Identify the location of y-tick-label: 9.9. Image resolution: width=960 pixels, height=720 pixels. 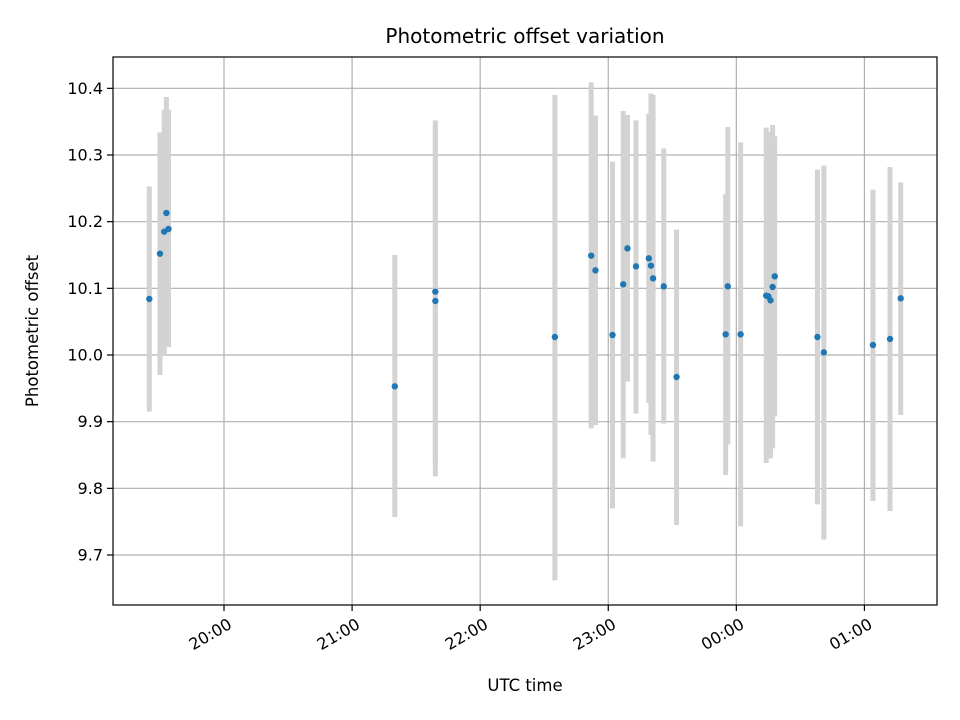
(90, 421).